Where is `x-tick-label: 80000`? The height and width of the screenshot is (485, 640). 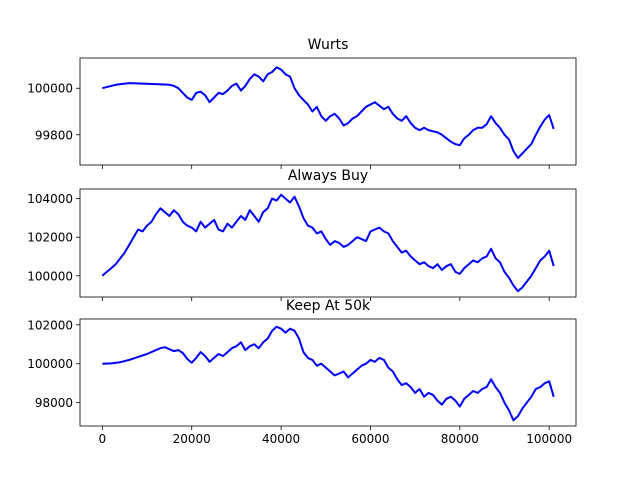 x-tick-label: 80000 is located at coordinates (460, 439).